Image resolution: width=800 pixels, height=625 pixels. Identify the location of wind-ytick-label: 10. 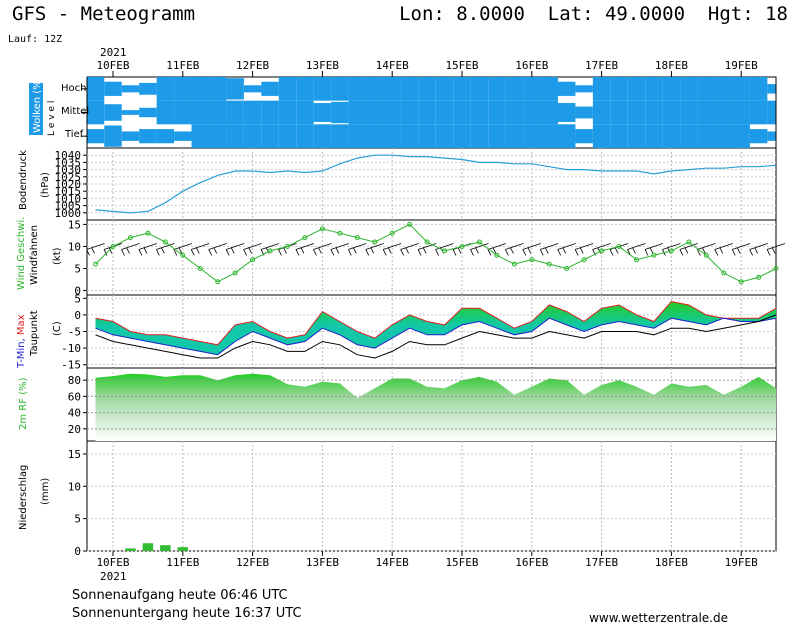
(74, 246).